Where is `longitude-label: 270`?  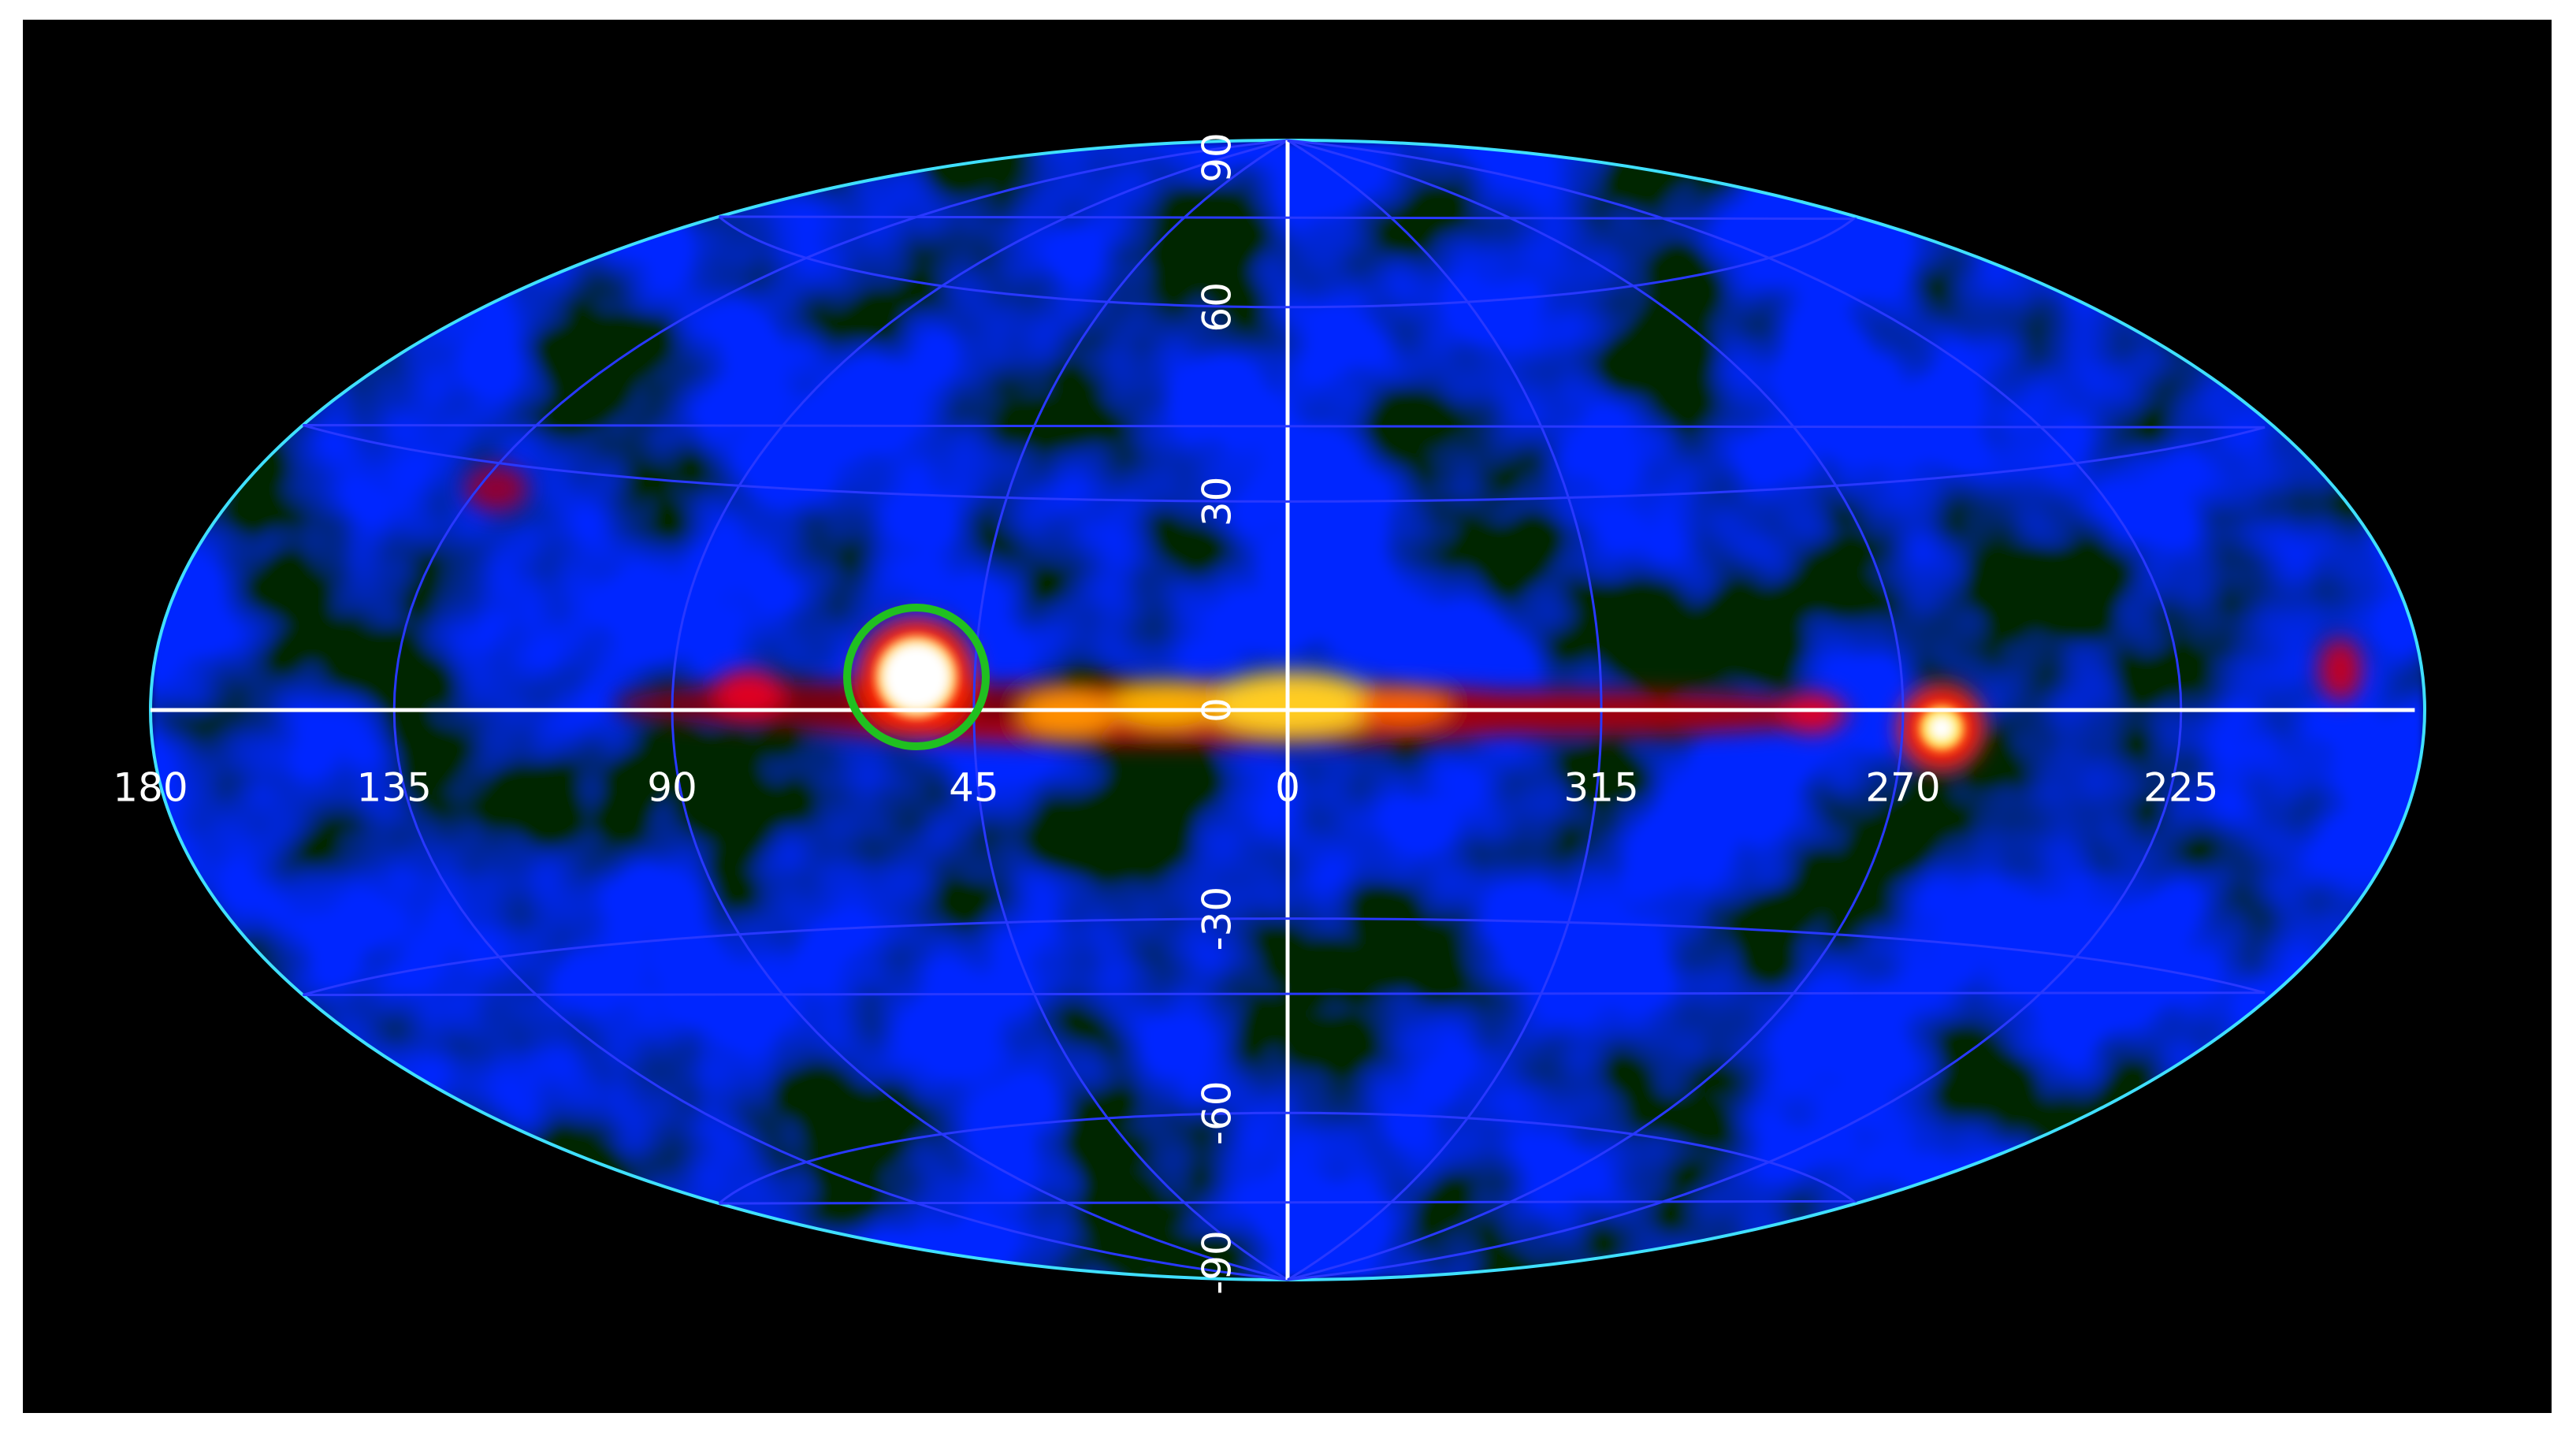
longitude-label: 270 is located at coordinates (1902, 788).